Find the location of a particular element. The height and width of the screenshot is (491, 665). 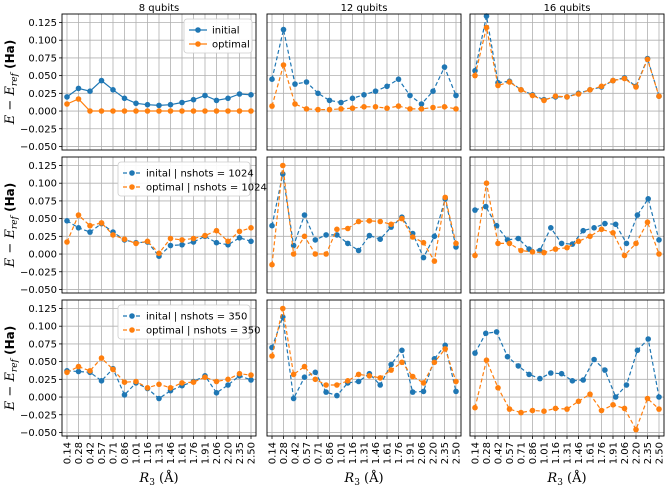

x-tick-label: 2.20 is located at coordinates (637, 453).